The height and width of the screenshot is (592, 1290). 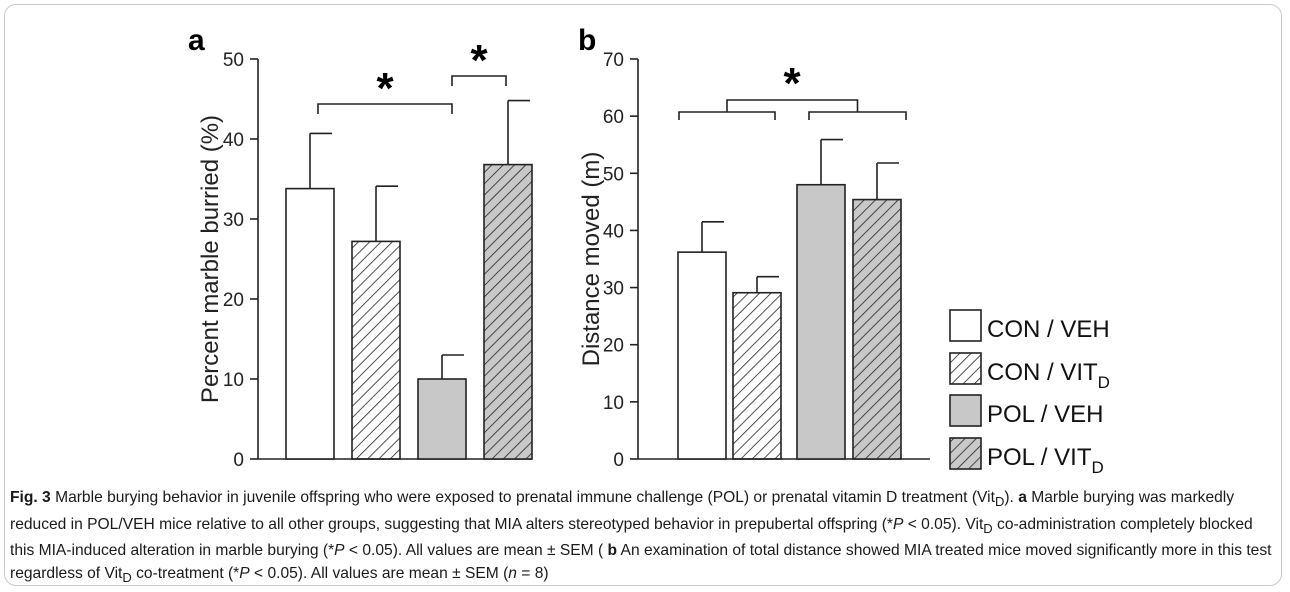 What do you see at coordinates (1048, 375) in the screenshot?
I see `legend-label: CON / VITD` at bounding box center [1048, 375].